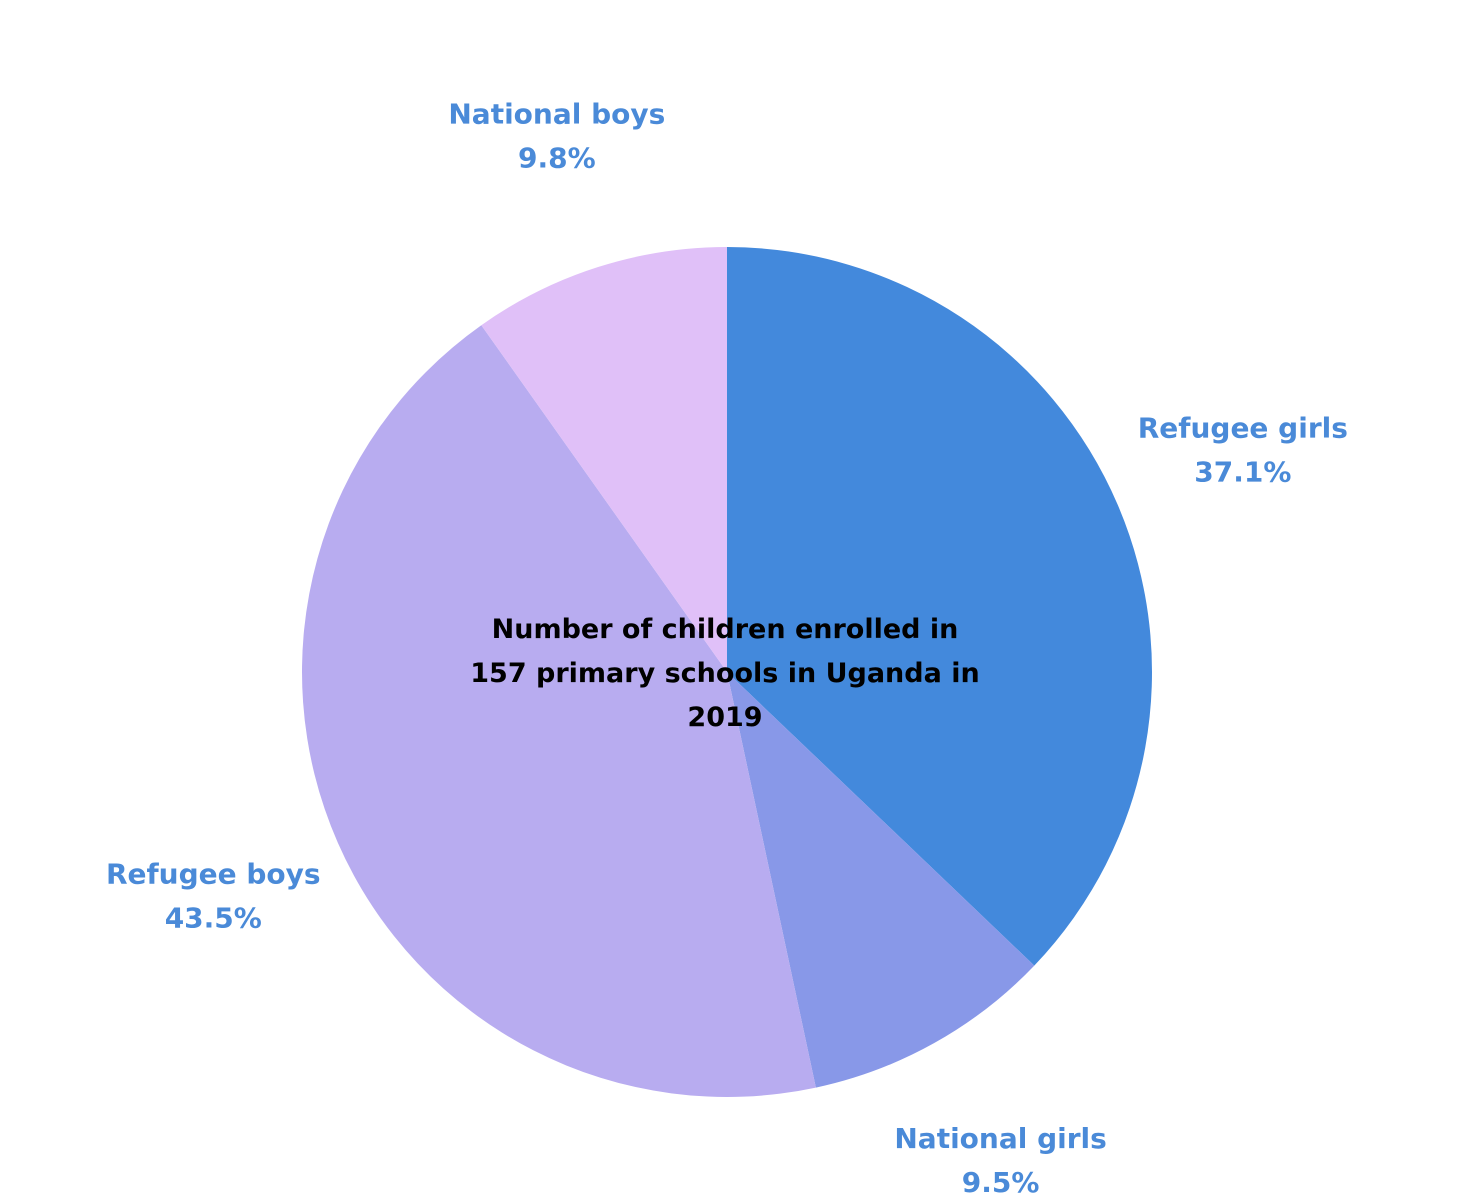  What do you see at coordinates (1243, 427) in the screenshot?
I see `slice-label: Refugee girls` at bounding box center [1243, 427].